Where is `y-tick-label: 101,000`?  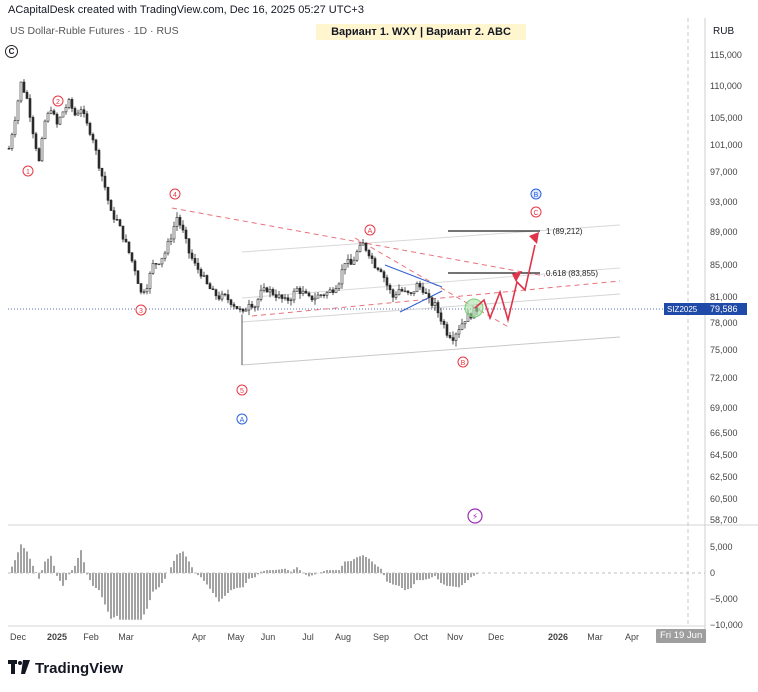 y-tick-label: 101,000 is located at coordinates (726, 145).